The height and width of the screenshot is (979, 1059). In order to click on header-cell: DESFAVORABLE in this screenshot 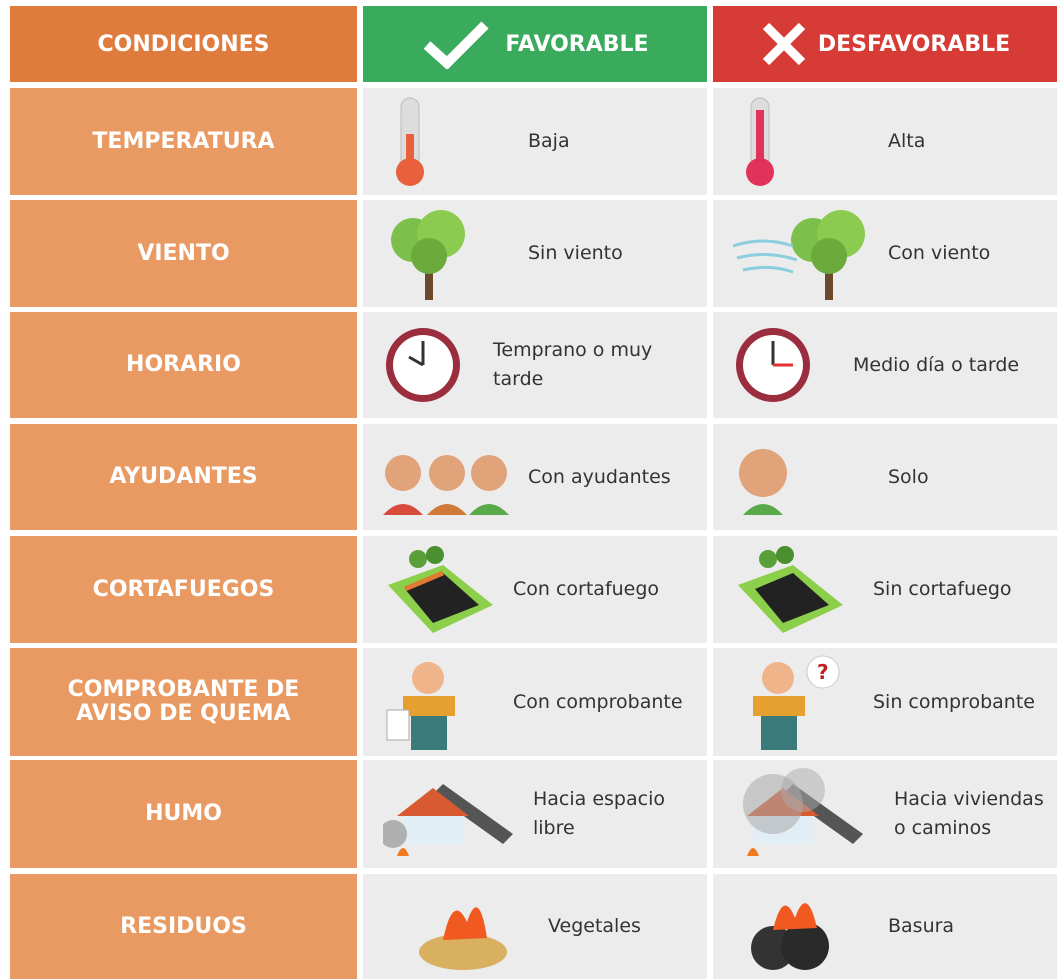, I will do `click(885, 44)`.